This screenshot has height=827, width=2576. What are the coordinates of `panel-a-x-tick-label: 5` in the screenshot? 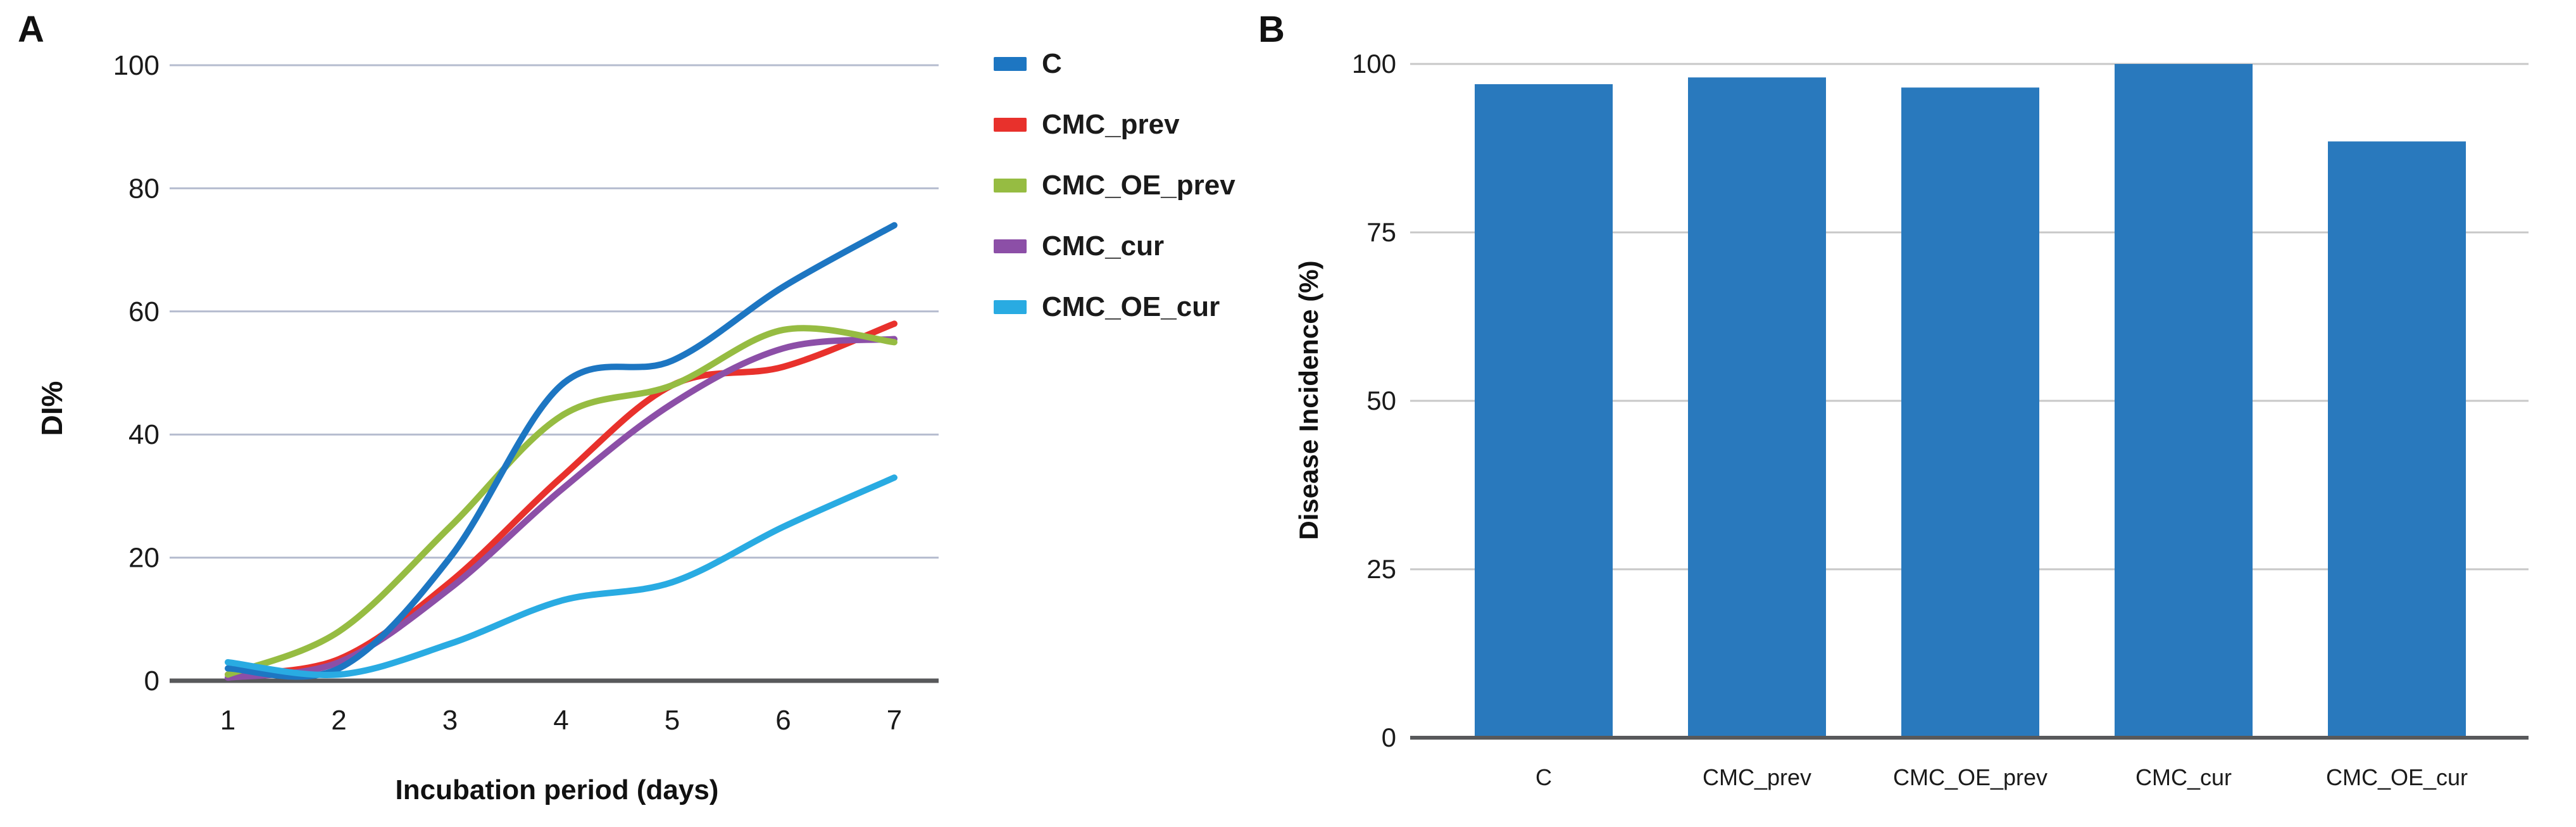 It's located at (672, 720).